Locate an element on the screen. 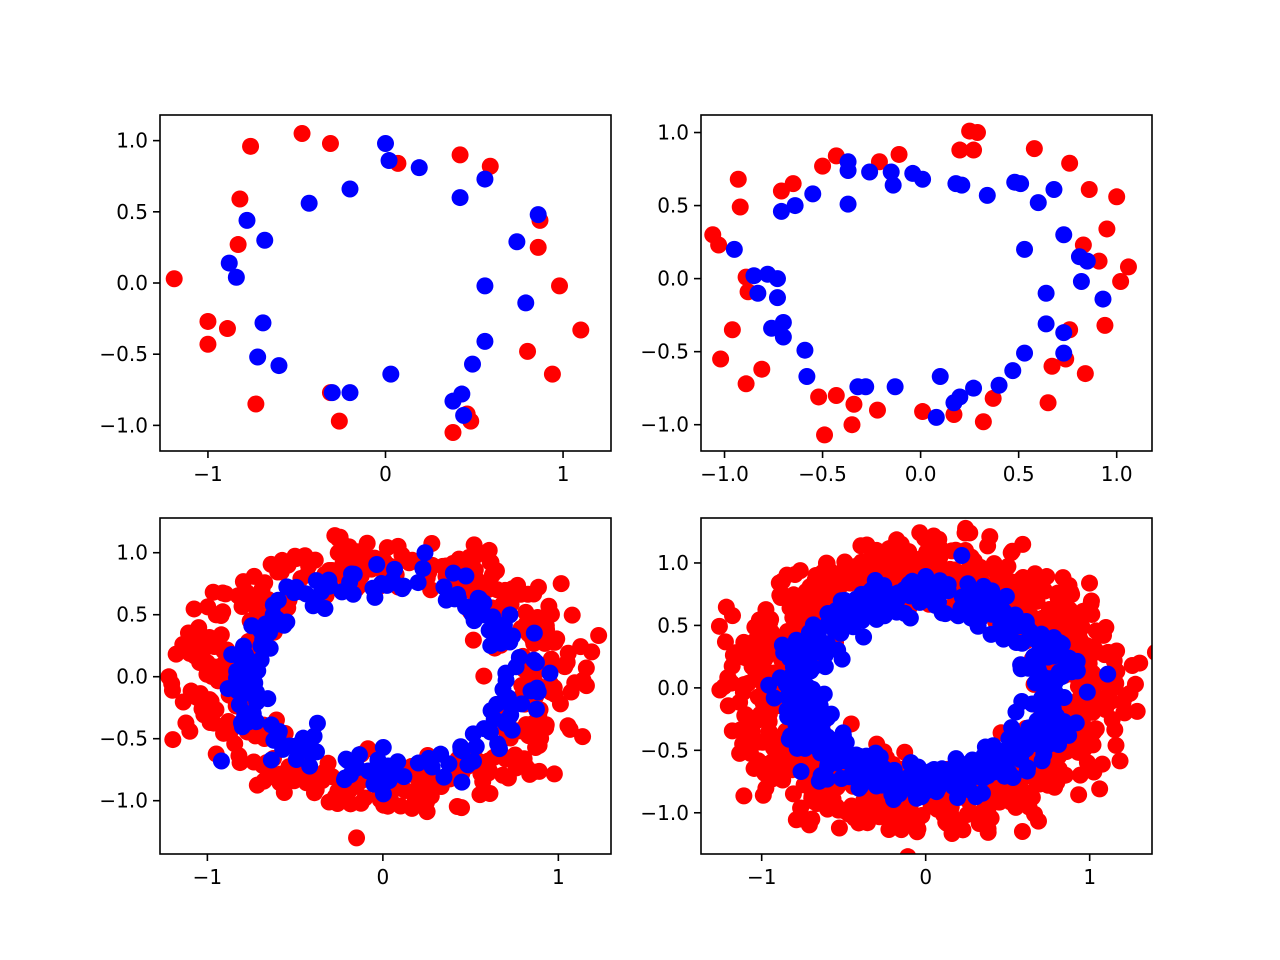  y-tick-label: 1.0 is located at coordinates (673, 563).